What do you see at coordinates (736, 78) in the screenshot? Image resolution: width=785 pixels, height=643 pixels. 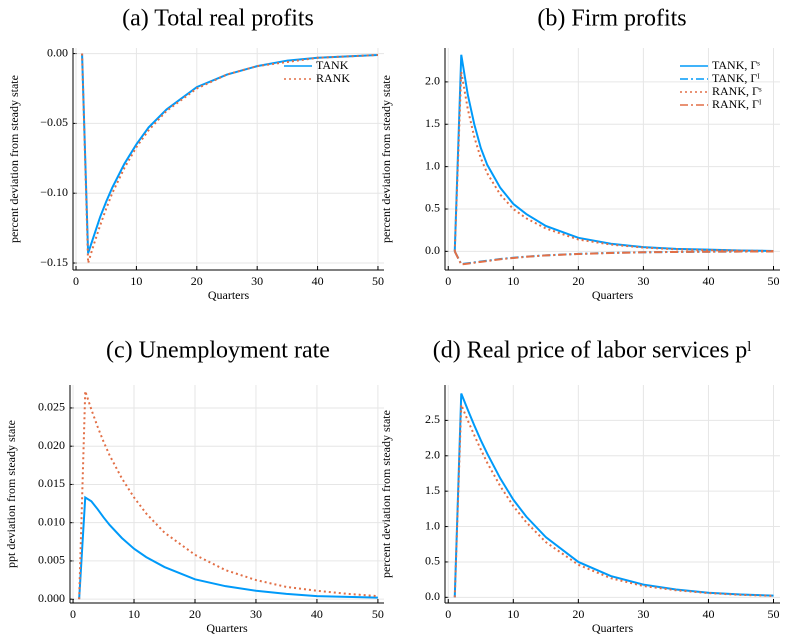 I see `legend-label: TANK, Γᴵ` at bounding box center [736, 78].